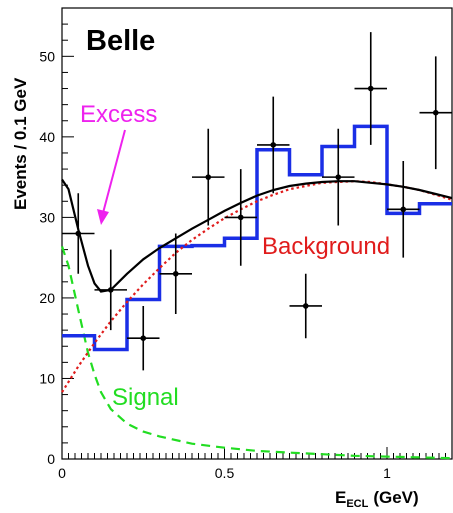 This screenshot has height=513, width=453. I want to click on excess-arrow-head, so click(103, 217).